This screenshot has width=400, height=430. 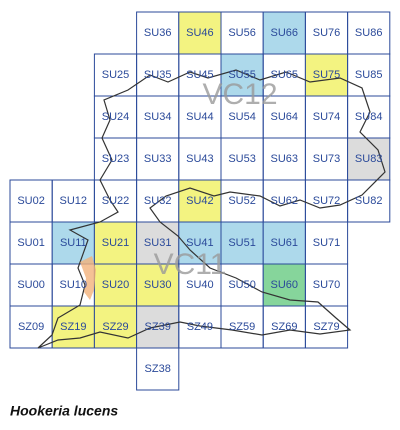 What do you see at coordinates (369, 75) in the screenshot?
I see `cell-label: SU85` at bounding box center [369, 75].